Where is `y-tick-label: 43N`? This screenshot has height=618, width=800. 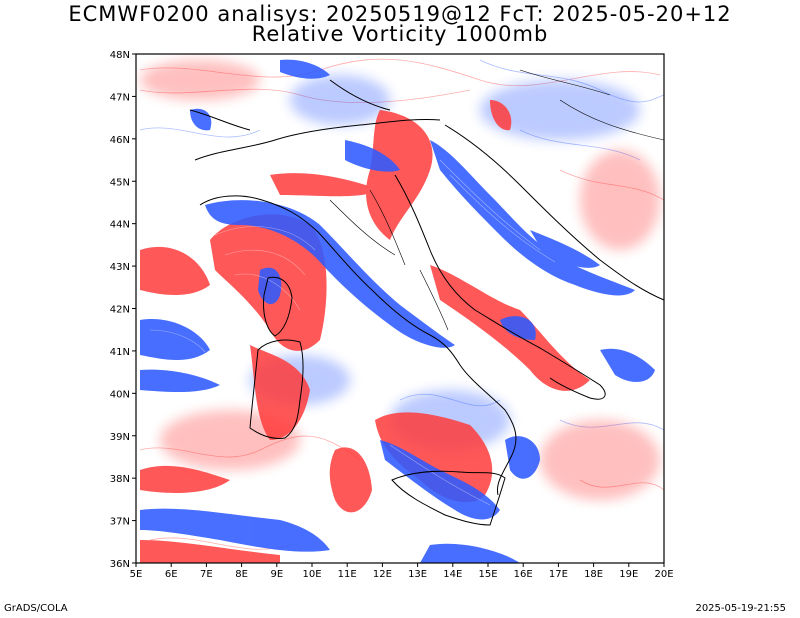 y-tick-label: 43N is located at coordinates (120, 267).